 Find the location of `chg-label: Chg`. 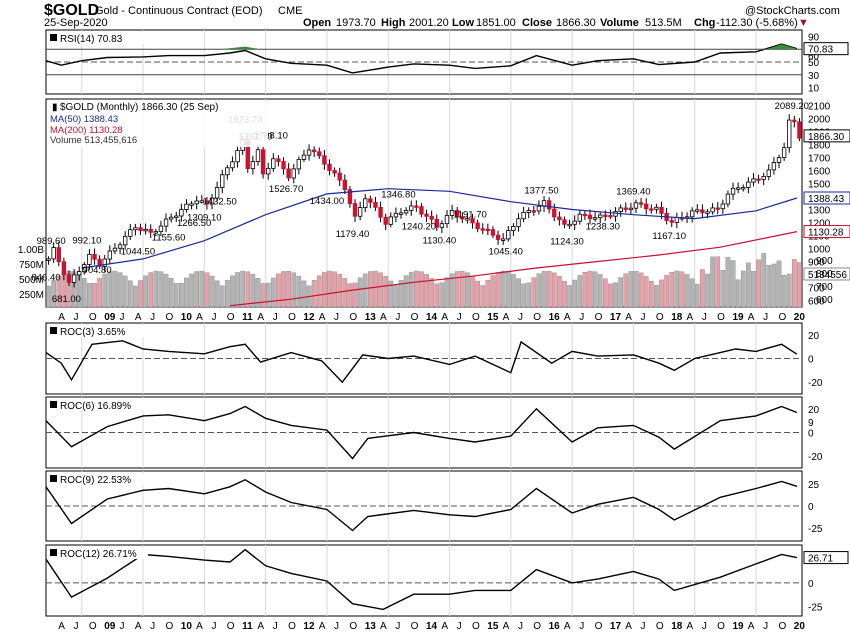

chg-label: Chg is located at coordinates (704, 23).